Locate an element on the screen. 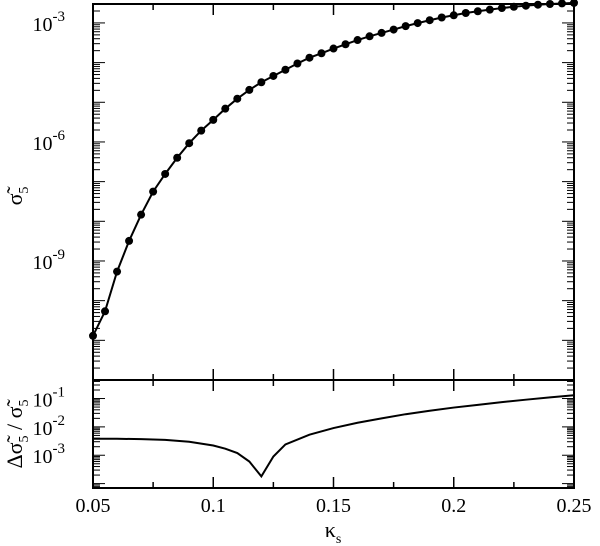  bottom-y-axis-label-text: Δσ̃5 / σ̃5 is located at coordinates (17, 434).